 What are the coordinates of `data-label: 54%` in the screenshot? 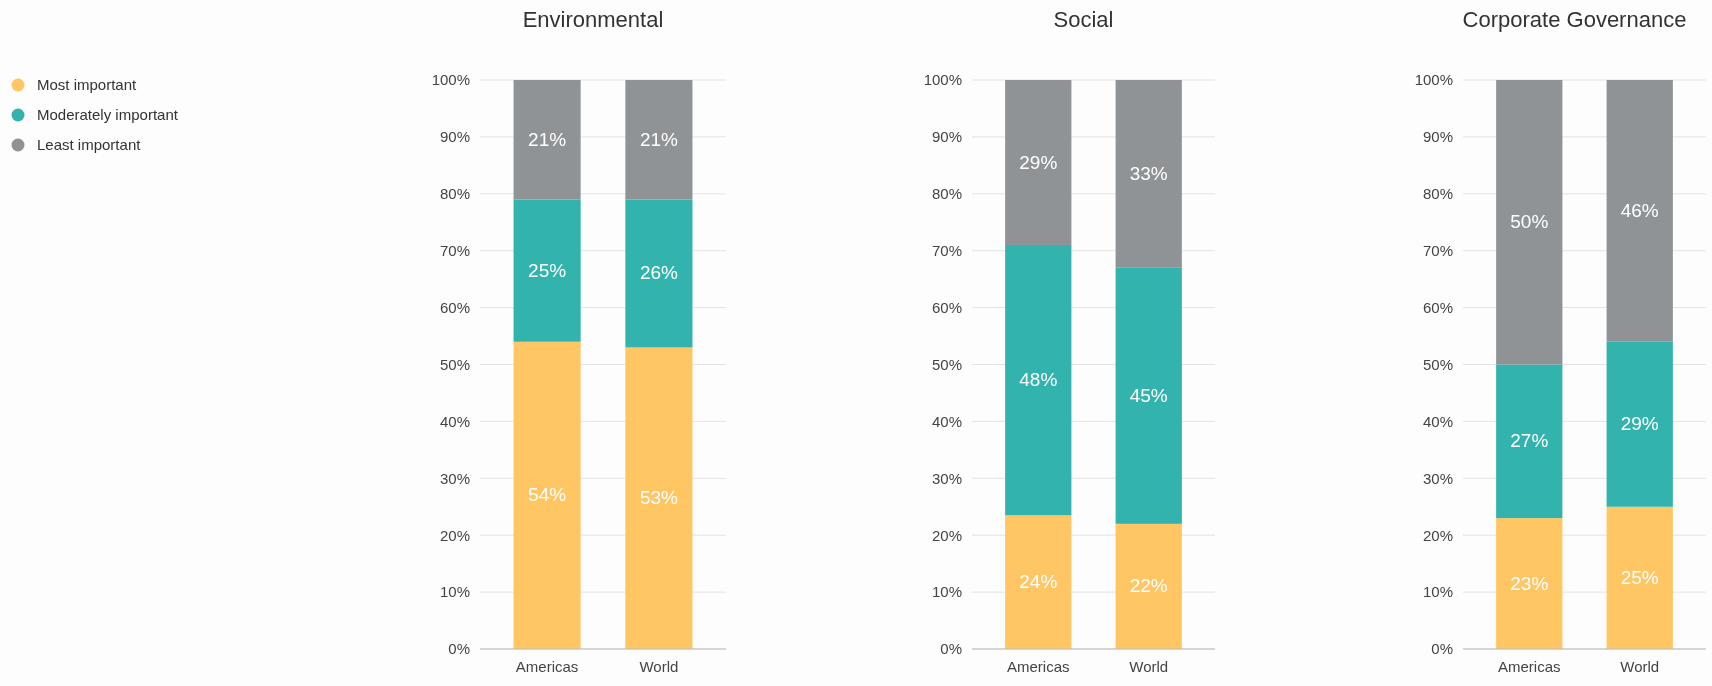 It's located at (547, 495).